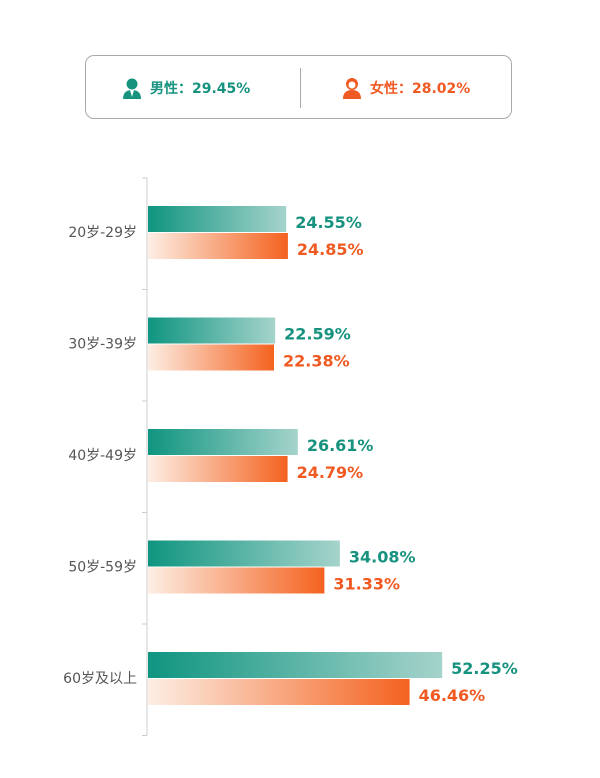 The height and width of the screenshot is (778, 600). What do you see at coordinates (102, 345) in the screenshot?
I see `category-label: 30岁-39岁` at bounding box center [102, 345].